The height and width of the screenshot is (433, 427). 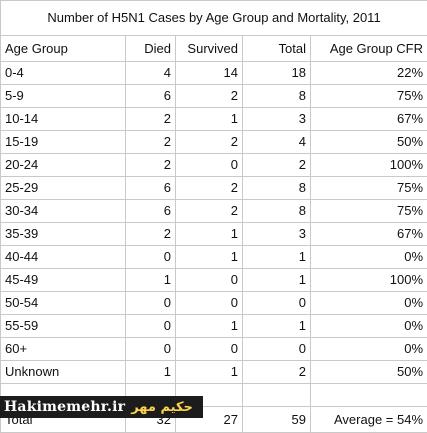 I want to click on cell-age-group: 40-44, so click(x=63, y=257).